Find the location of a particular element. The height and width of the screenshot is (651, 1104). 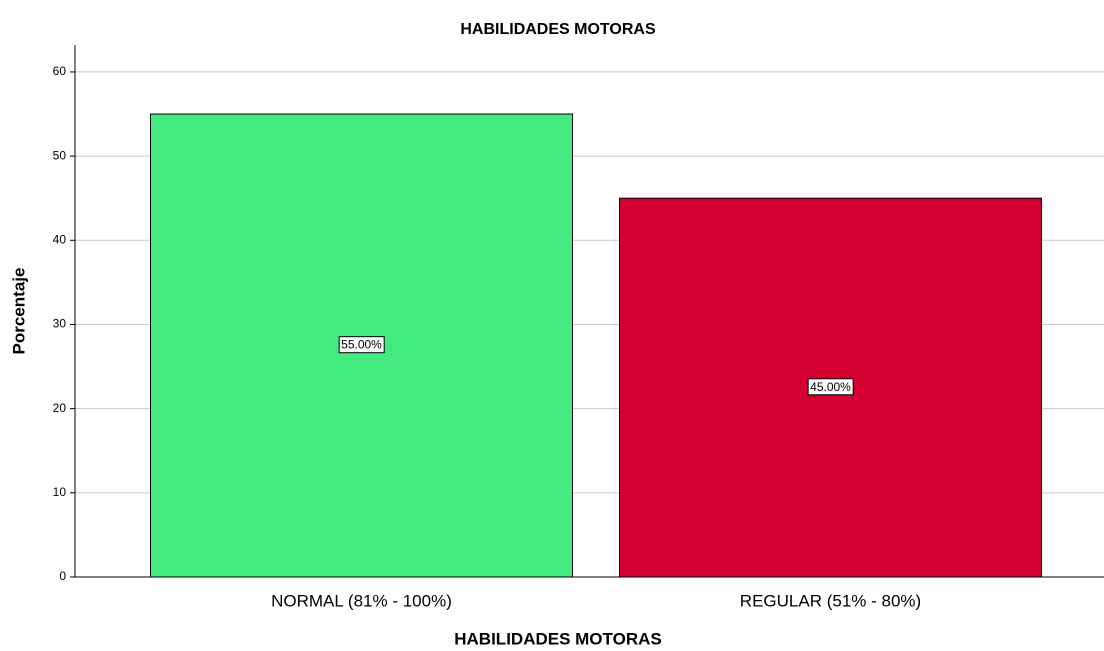

value-label: 45.00% is located at coordinates (830, 387).